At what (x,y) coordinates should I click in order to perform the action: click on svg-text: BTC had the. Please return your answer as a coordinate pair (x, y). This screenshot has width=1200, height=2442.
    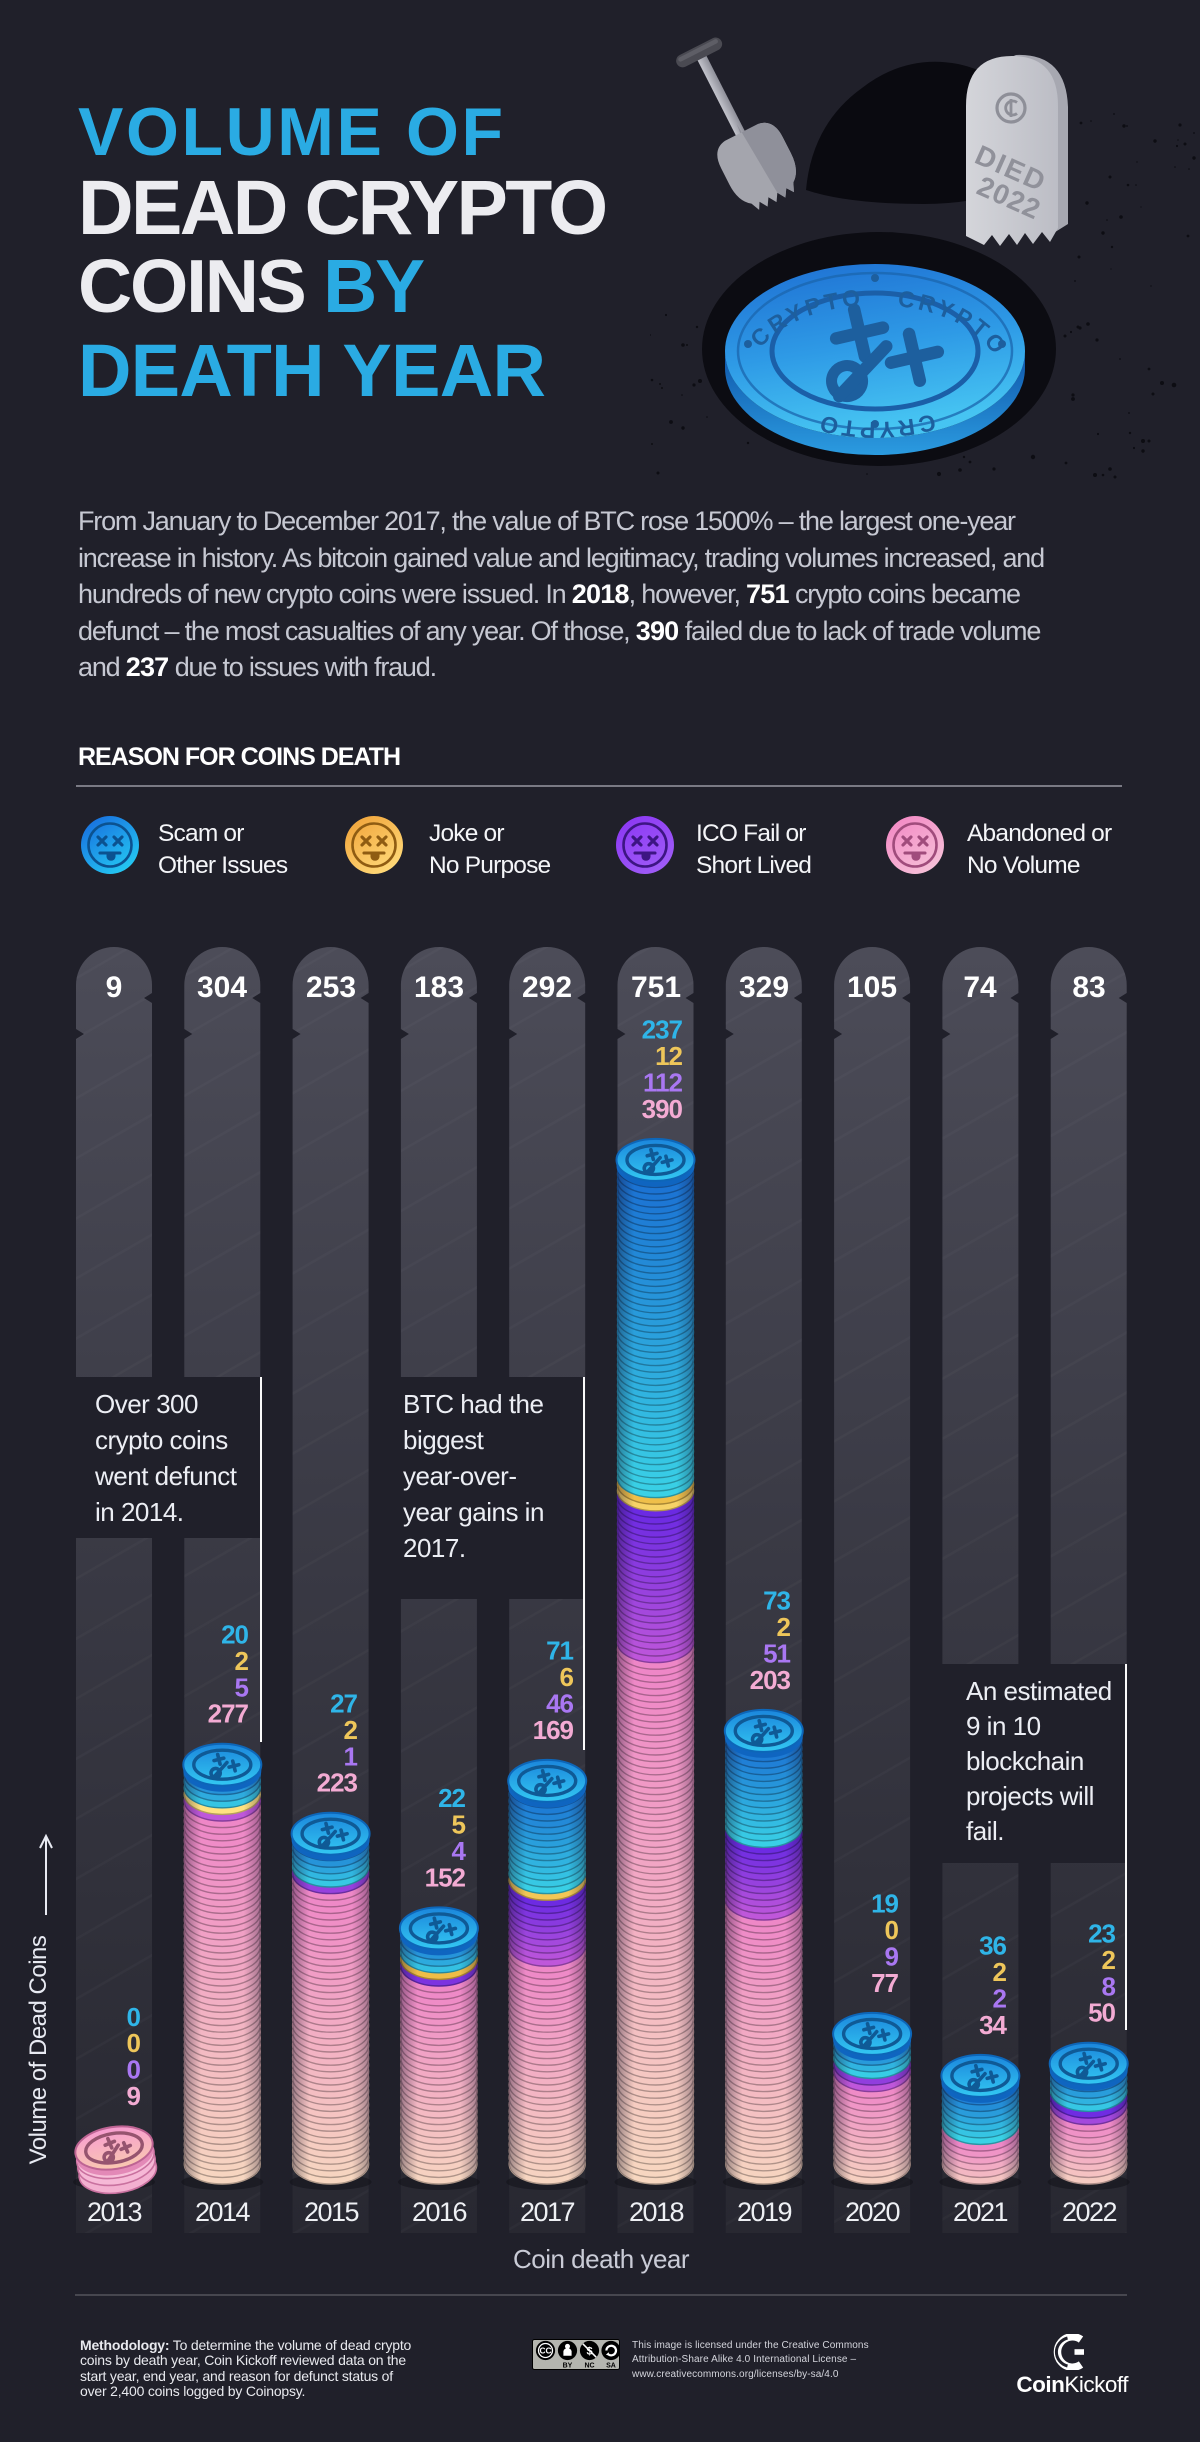
    Looking at the image, I should click on (473, 1404).